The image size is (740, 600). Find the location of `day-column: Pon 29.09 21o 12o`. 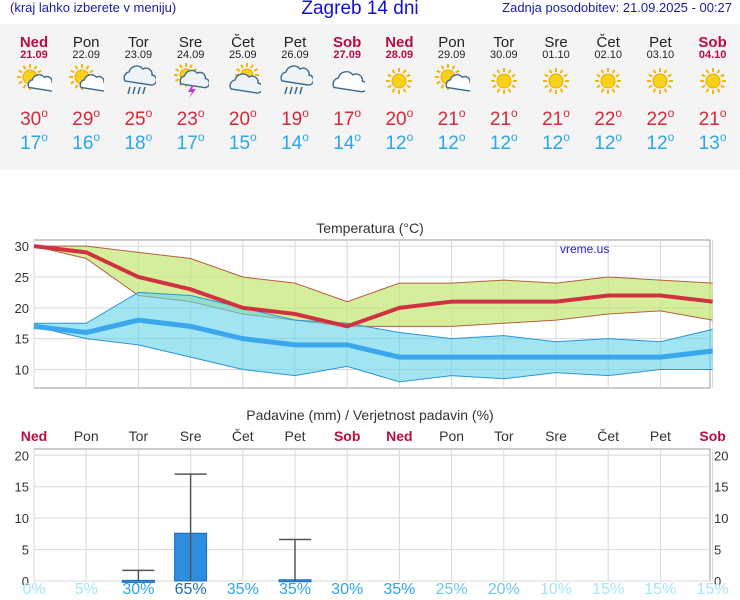

day-column: Pon 29.09 21o 12o is located at coordinates (452, 89).